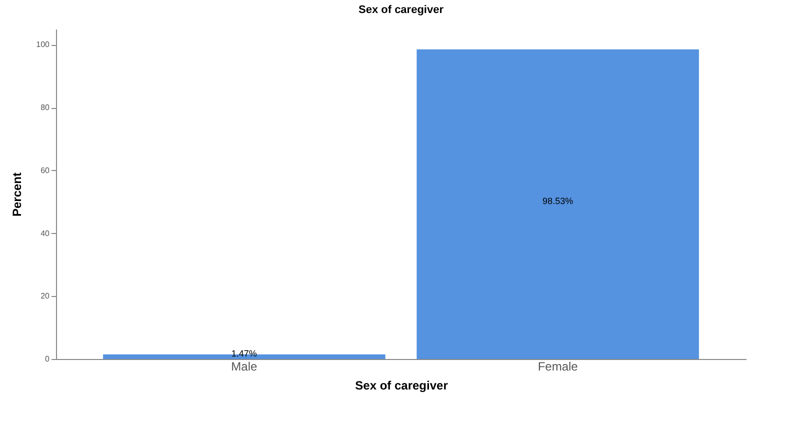  Describe the element at coordinates (43, 45) in the screenshot. I see `y-tick-label: 100` at that location.